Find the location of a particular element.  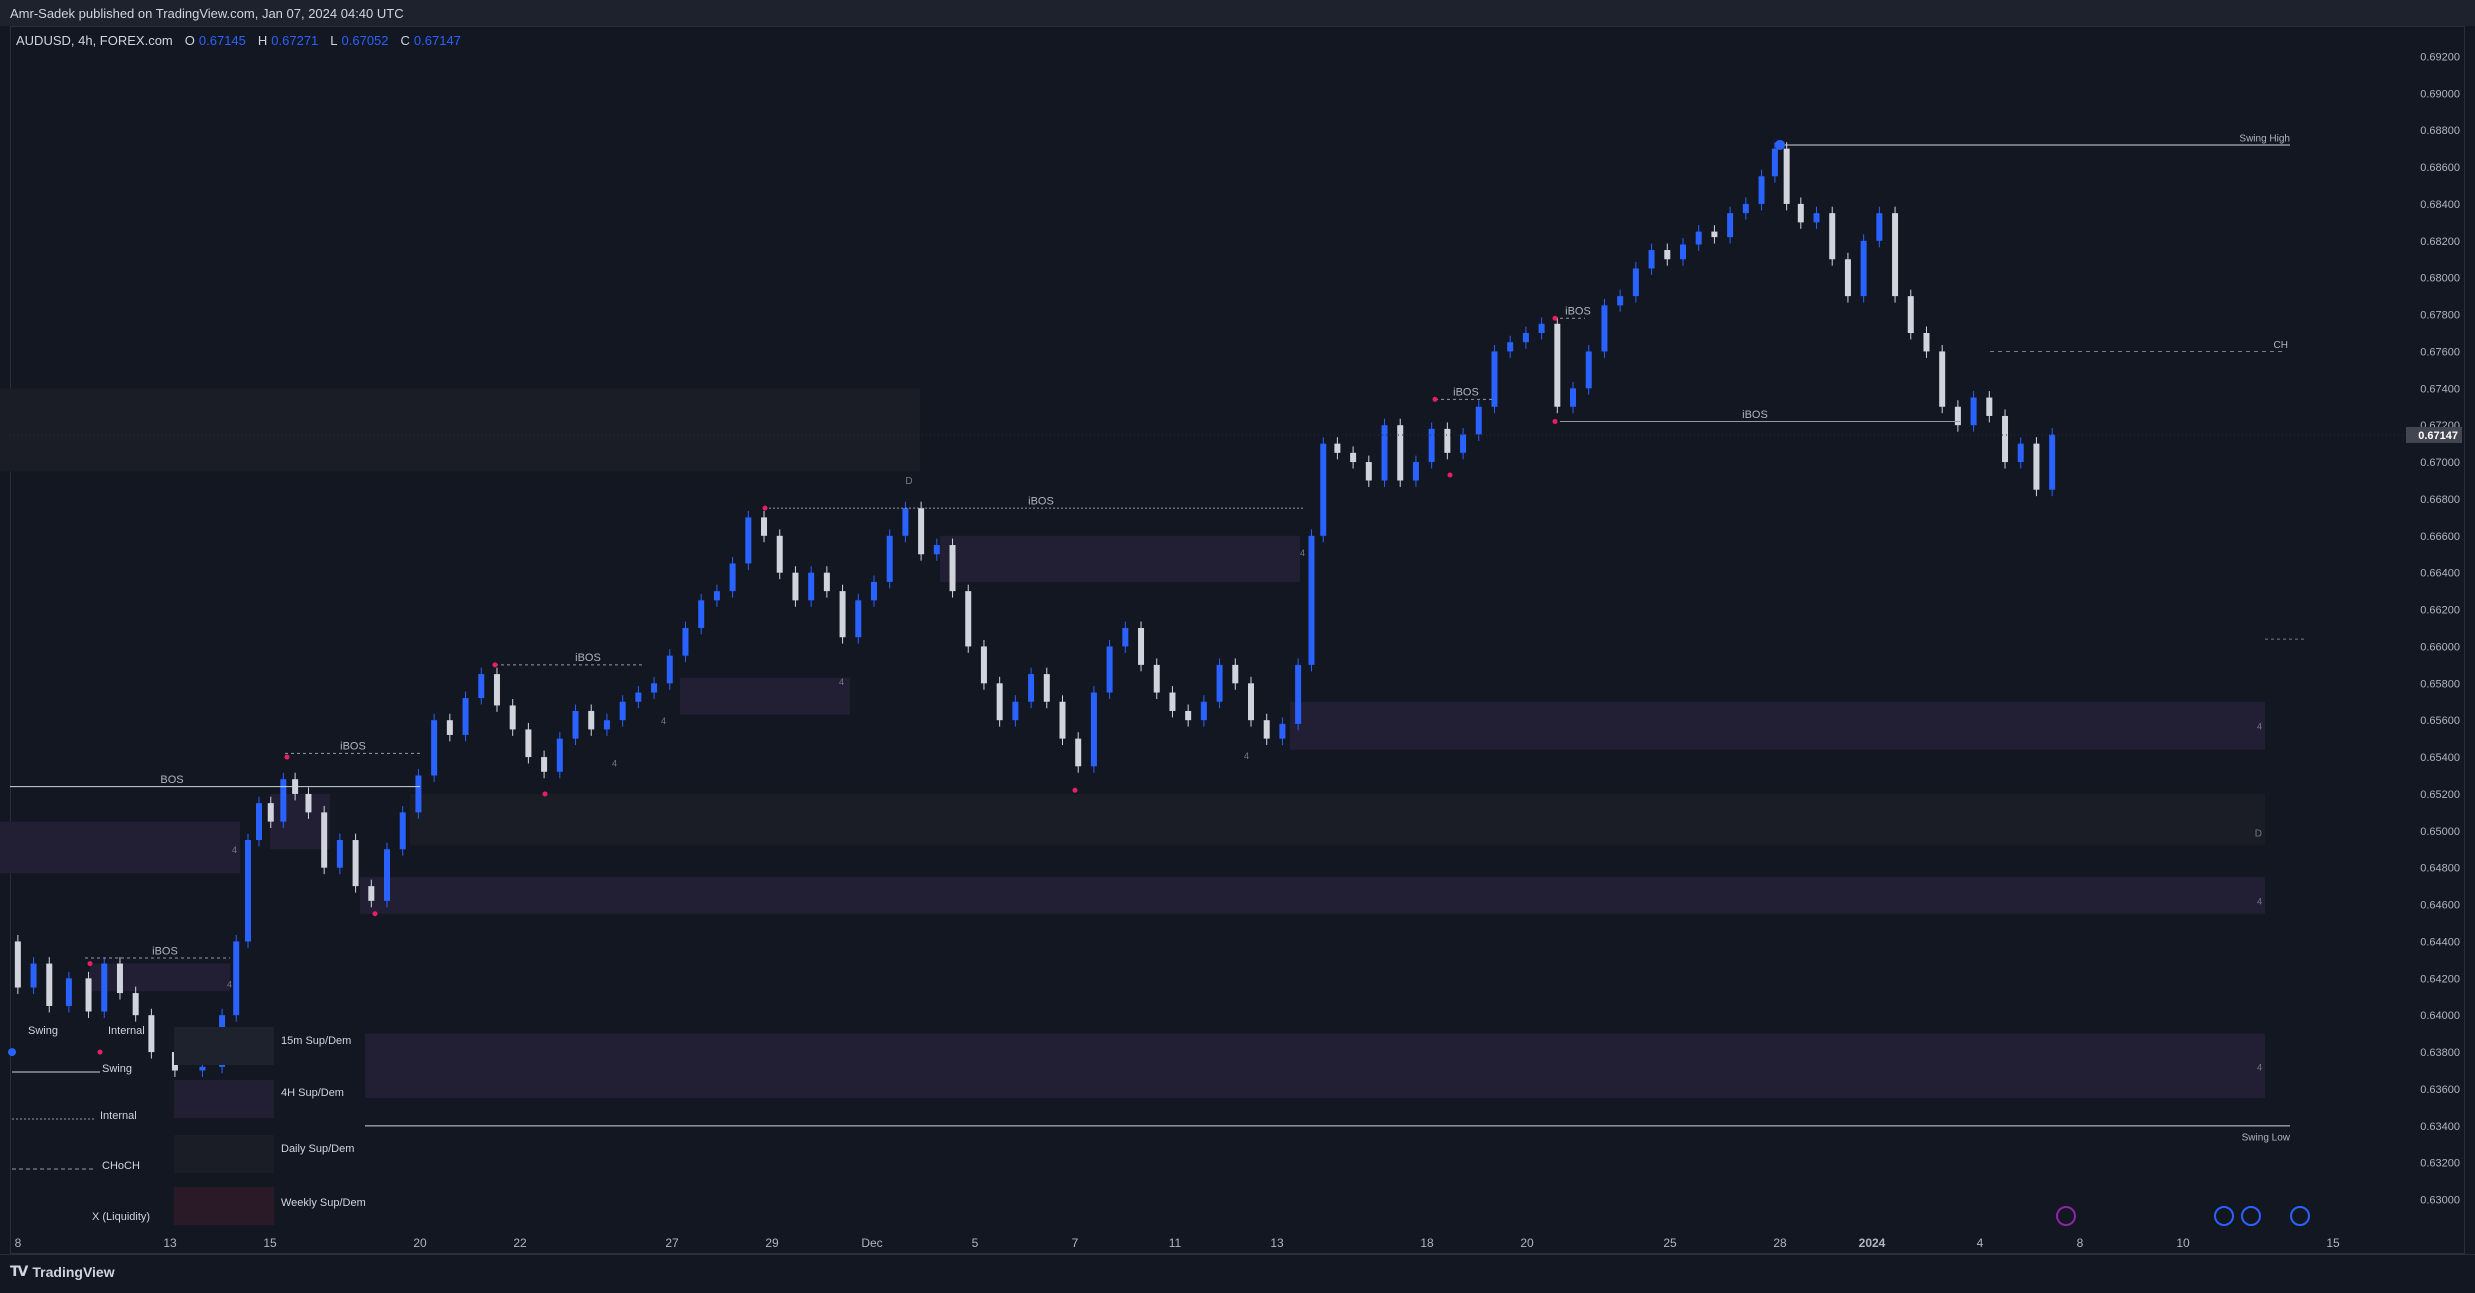

legend-15m-swatch is located at coordinates (224, 1046).